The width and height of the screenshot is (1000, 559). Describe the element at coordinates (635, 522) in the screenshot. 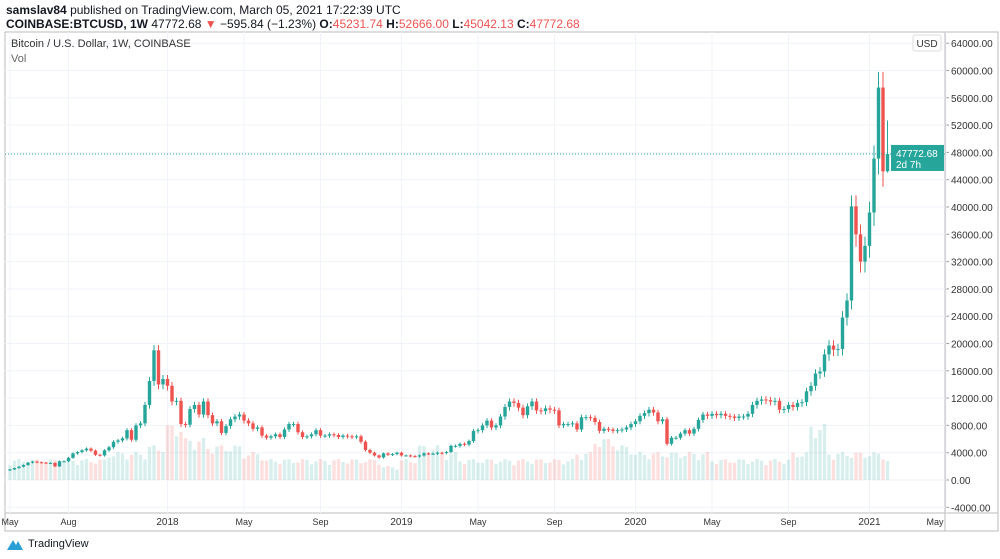

I see `x-tick-label: 2020` at that location.